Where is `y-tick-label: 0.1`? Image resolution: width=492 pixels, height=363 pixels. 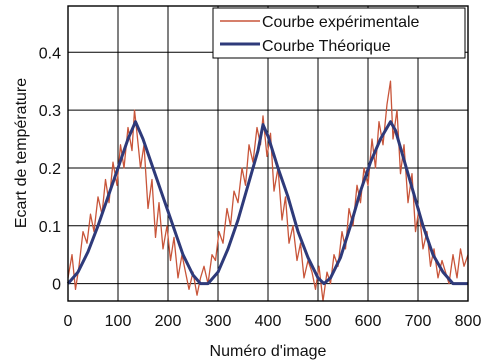 y-tick-label: 0.1 is located at coordinates (50, 227).